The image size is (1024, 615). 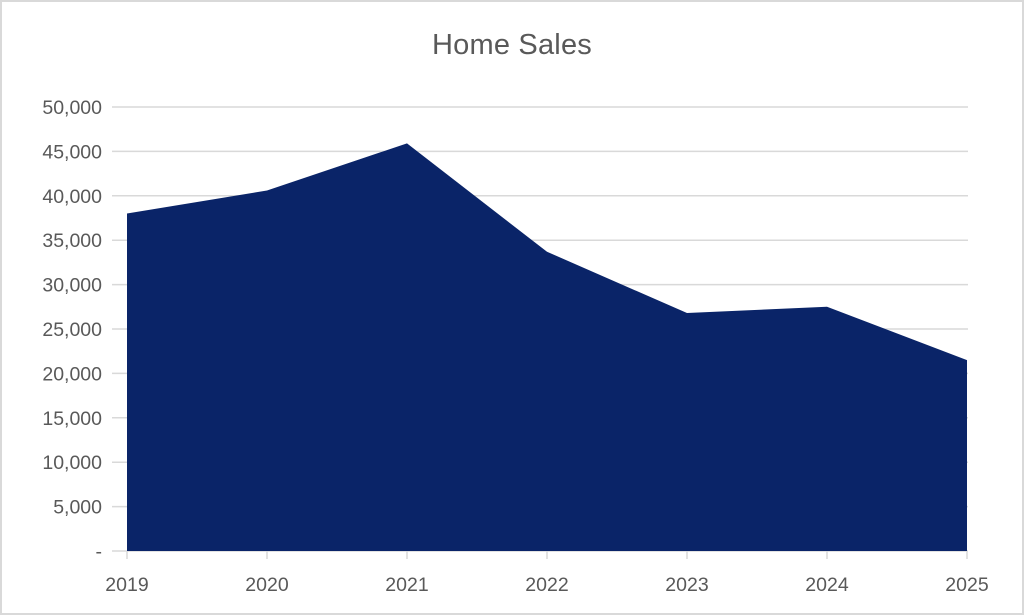 I want to click on y-axis-tick-label: 5,000, so click(x=77, y=508).